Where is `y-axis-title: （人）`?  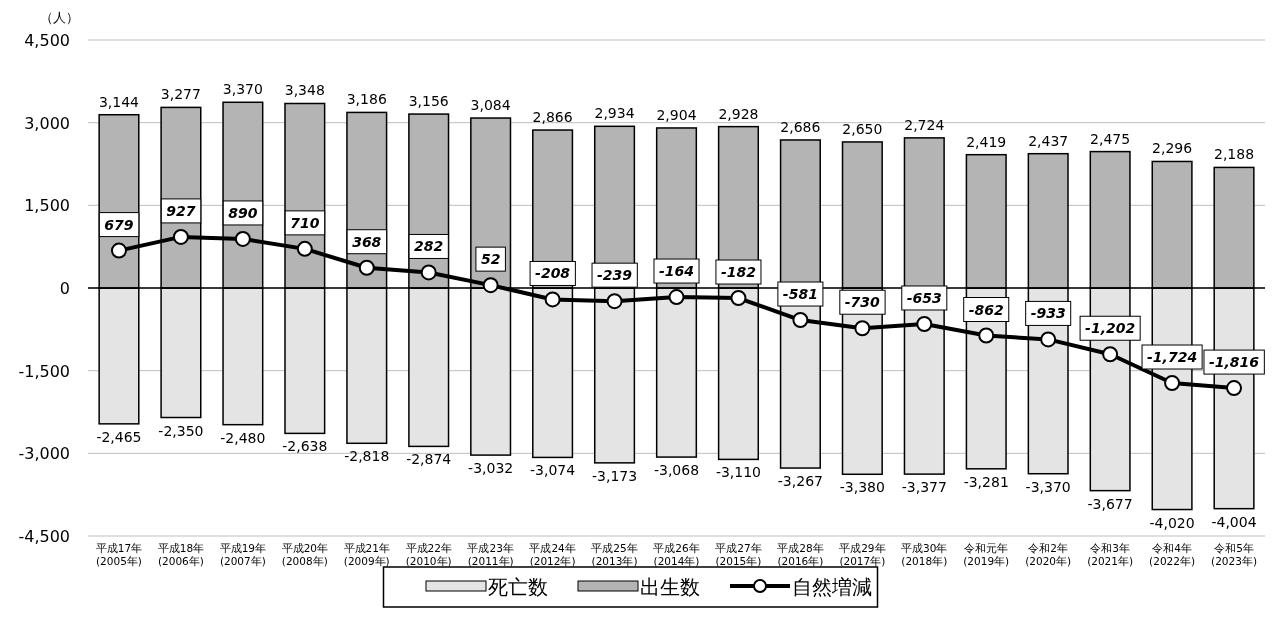
y-axis-title: （人） is located at coordinates (59, 17).